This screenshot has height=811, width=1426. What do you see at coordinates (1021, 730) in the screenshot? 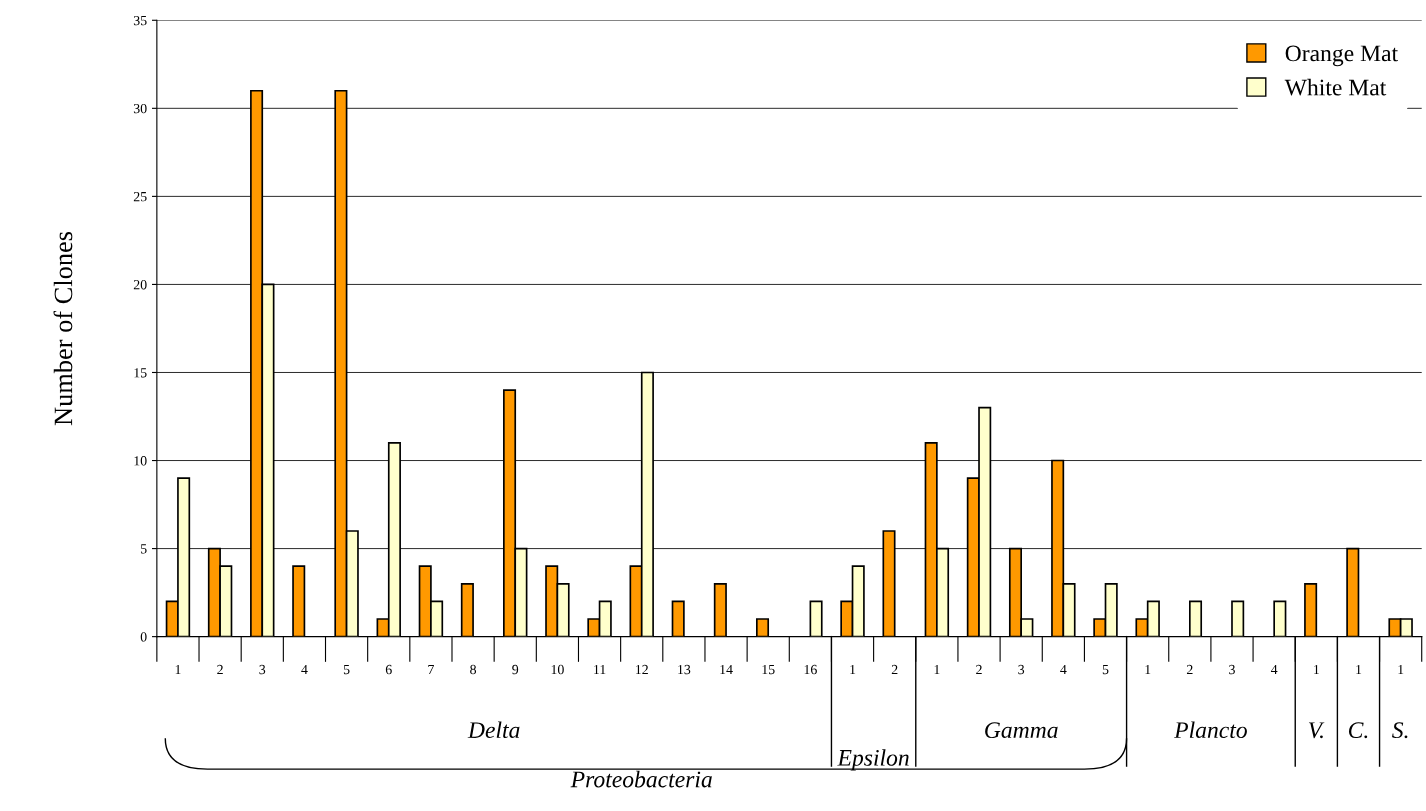
I see `text: Gamma` at bounding box center [1021, 730].